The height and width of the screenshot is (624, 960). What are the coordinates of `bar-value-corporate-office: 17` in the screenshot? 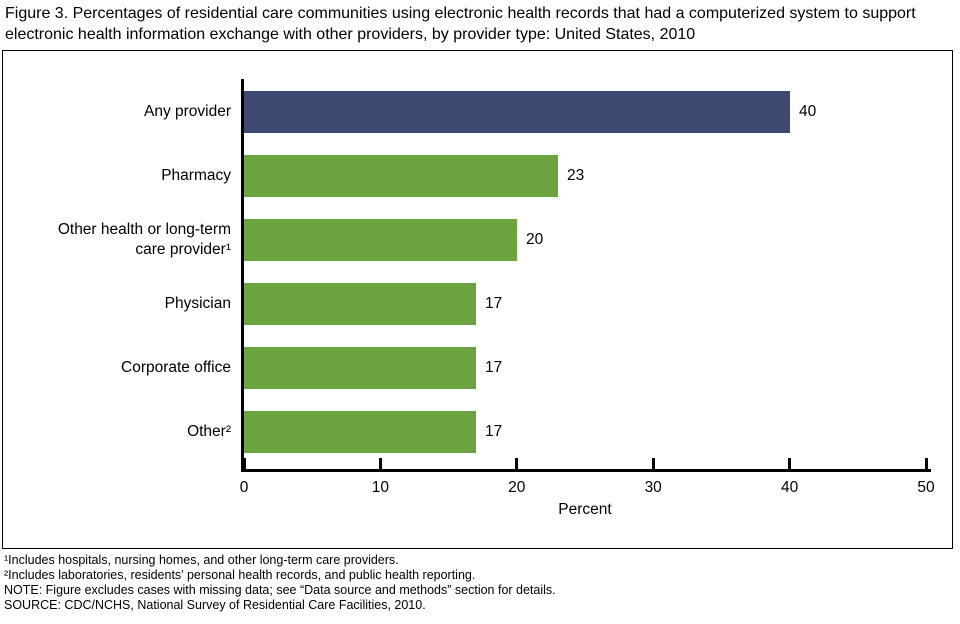 It's located at (494, 367).